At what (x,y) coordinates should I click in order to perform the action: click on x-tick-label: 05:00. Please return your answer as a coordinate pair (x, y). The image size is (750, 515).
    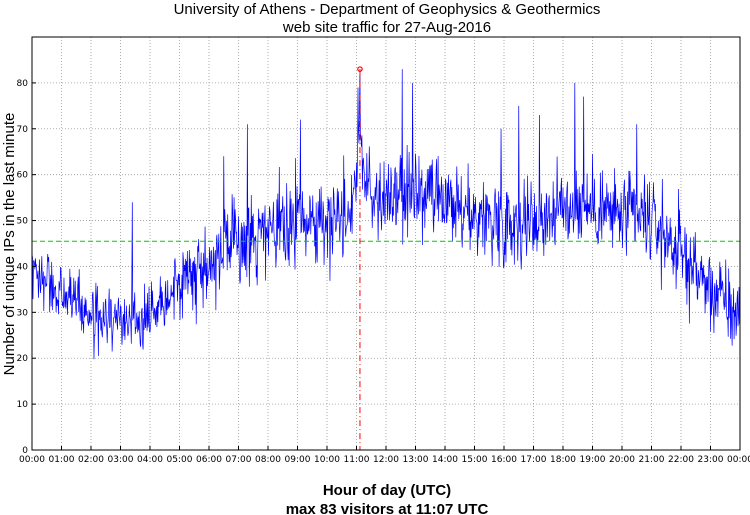
    Looking at the image, I should click on (180, 460).